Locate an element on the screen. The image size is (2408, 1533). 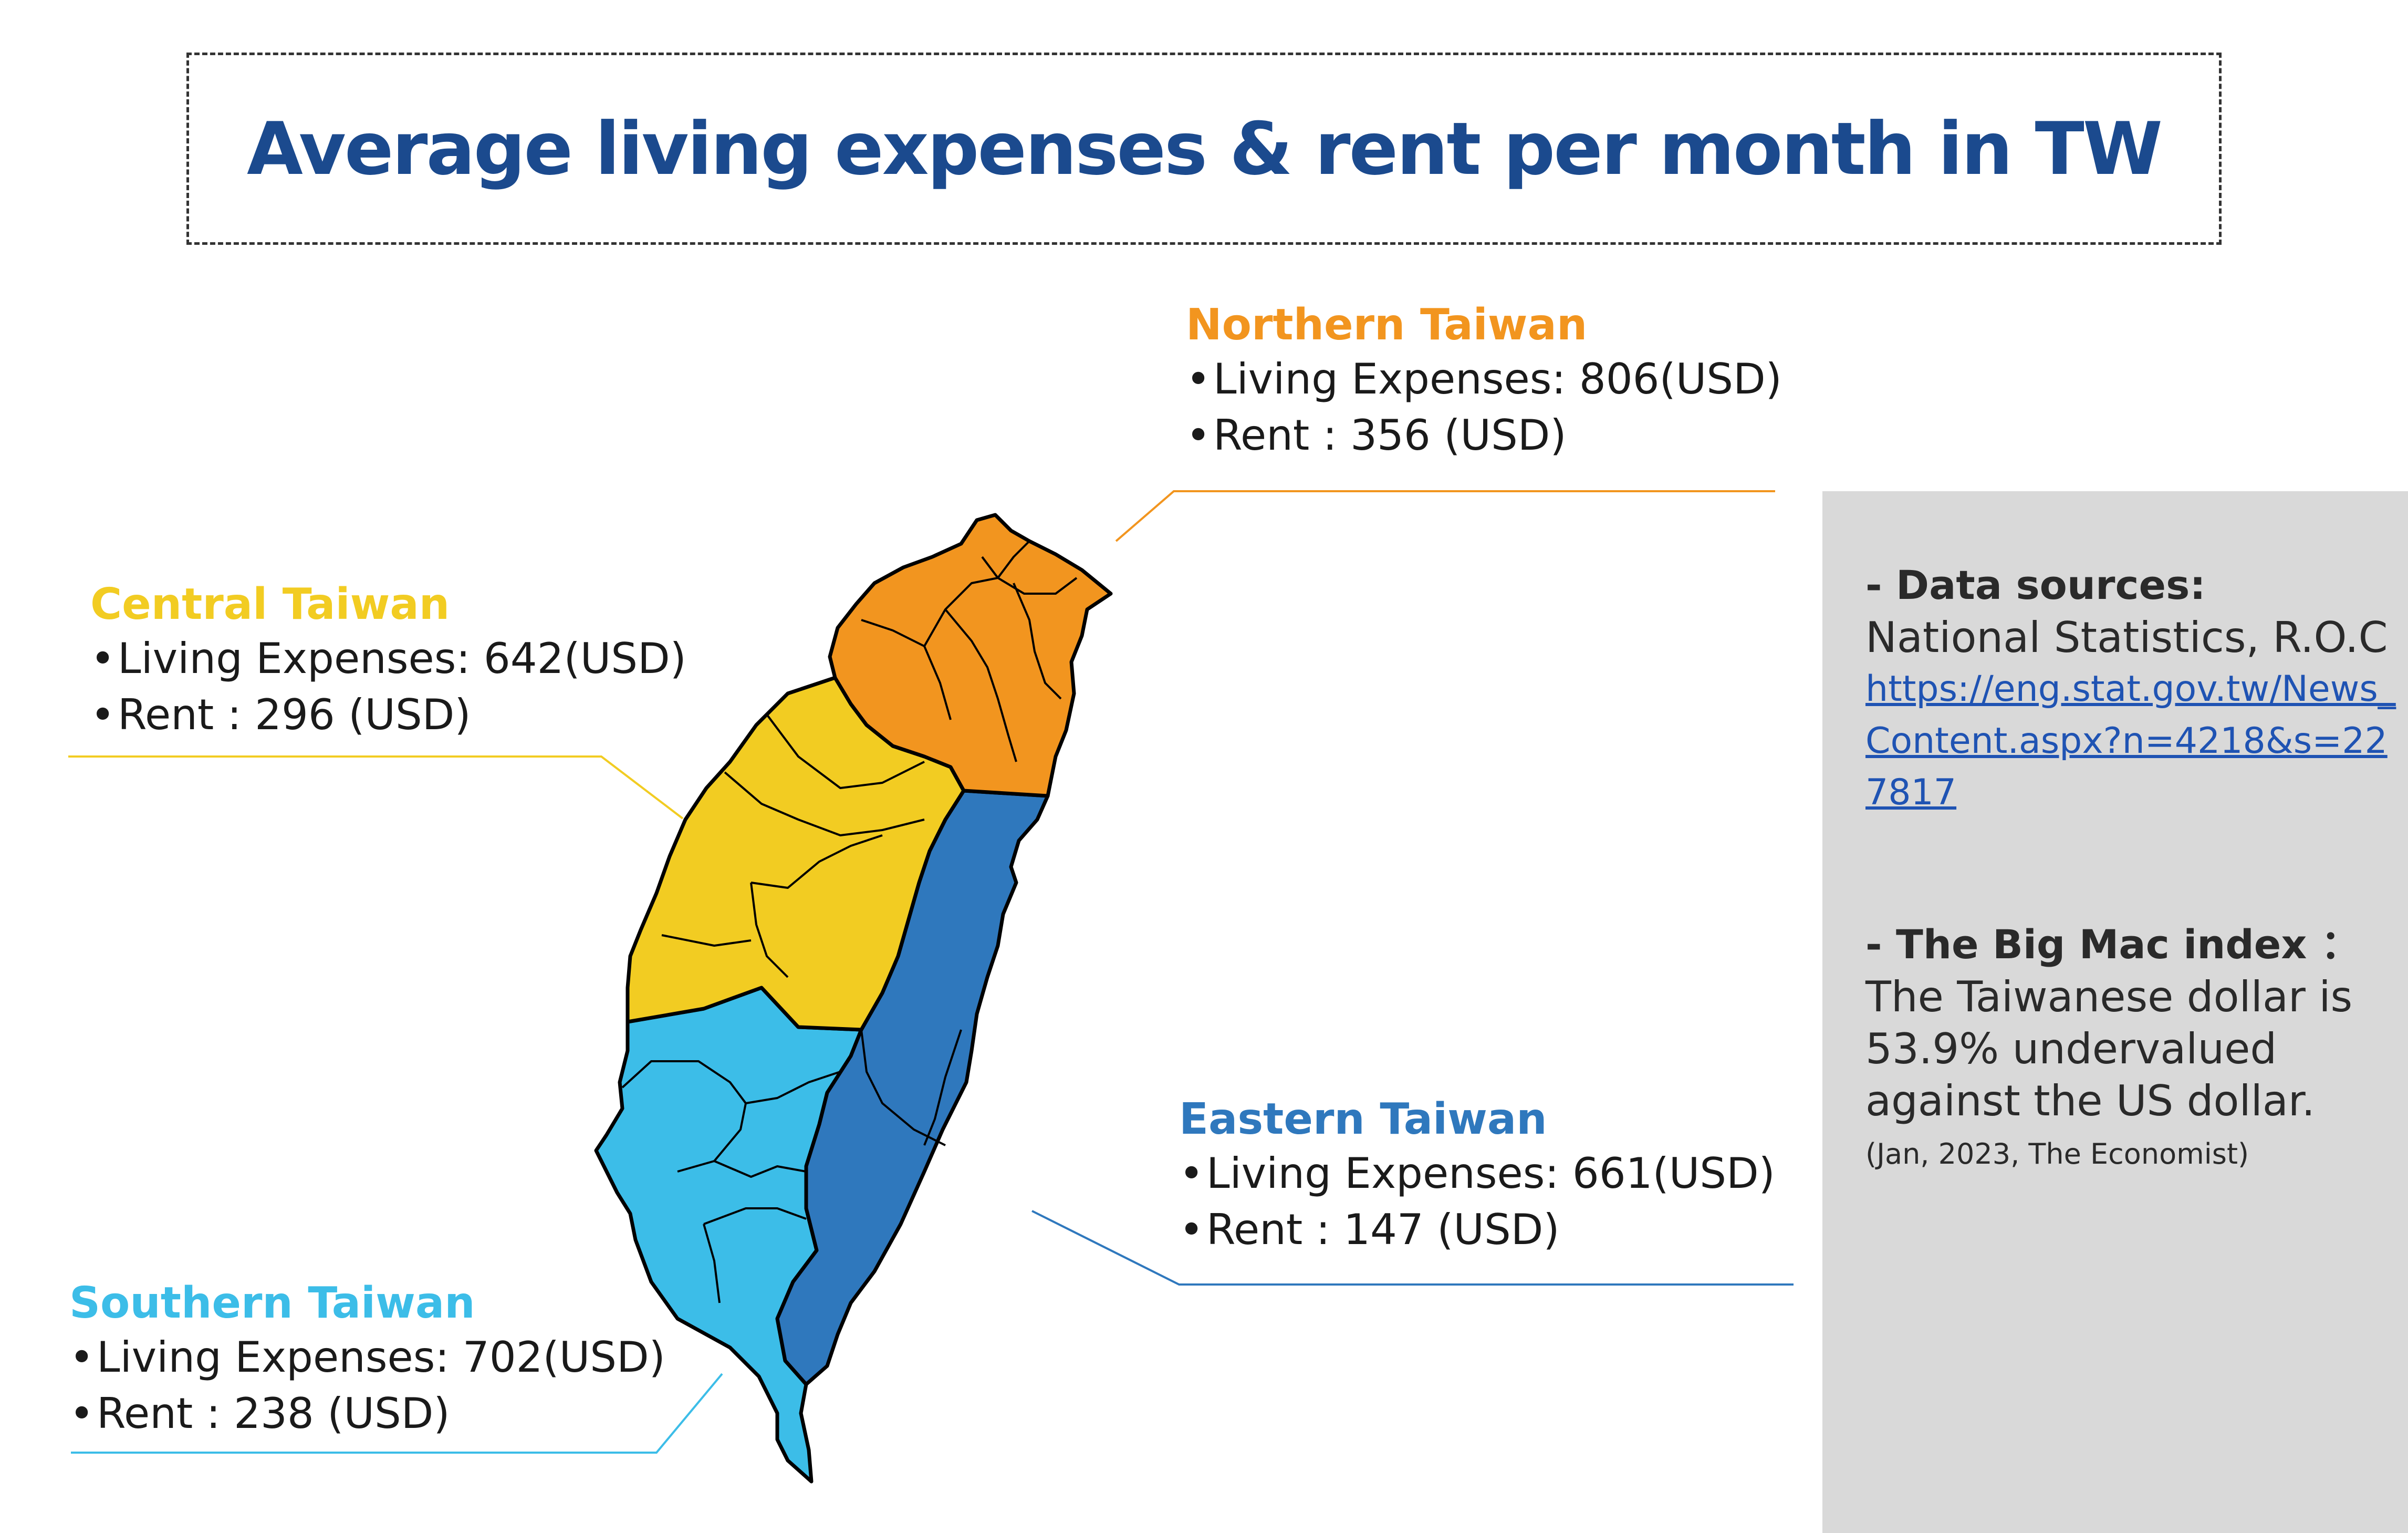
eastern-leader-line is located at coordinates (1412, 1248).